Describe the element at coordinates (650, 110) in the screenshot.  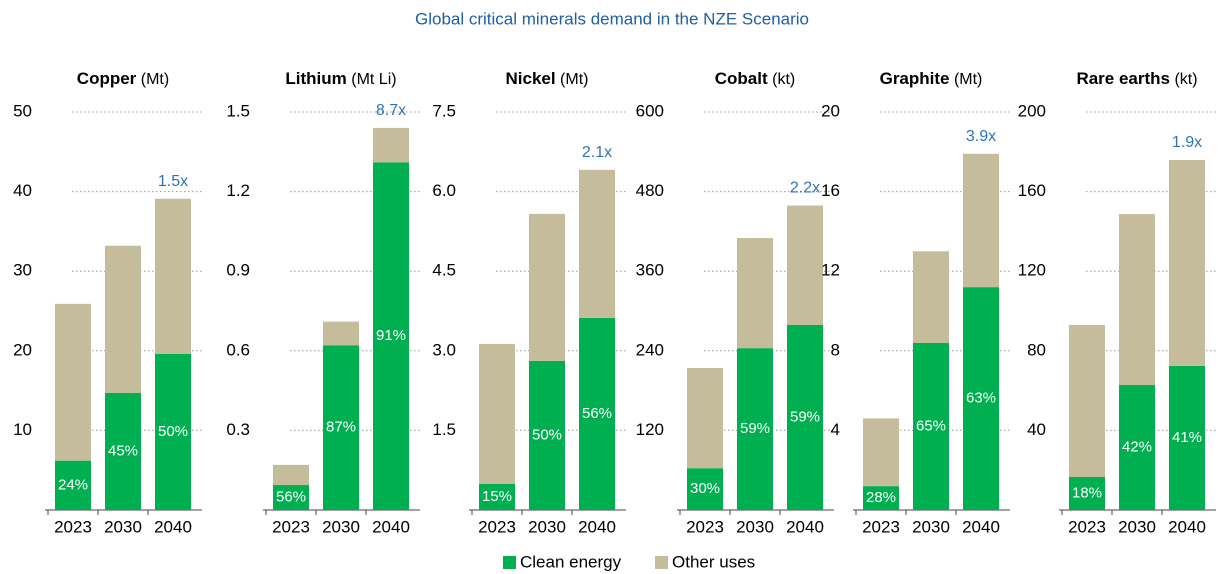
I see `y-tick-label: 600` at that location.